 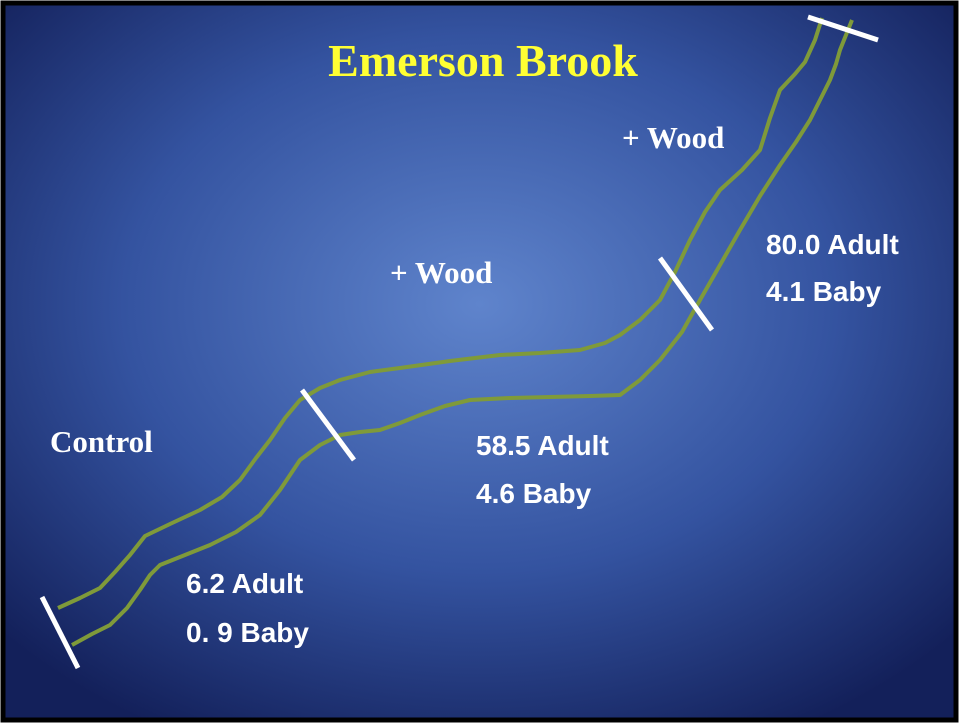 I want to click on adult-count: 80.0 Adult, so click(x=832, y=244).